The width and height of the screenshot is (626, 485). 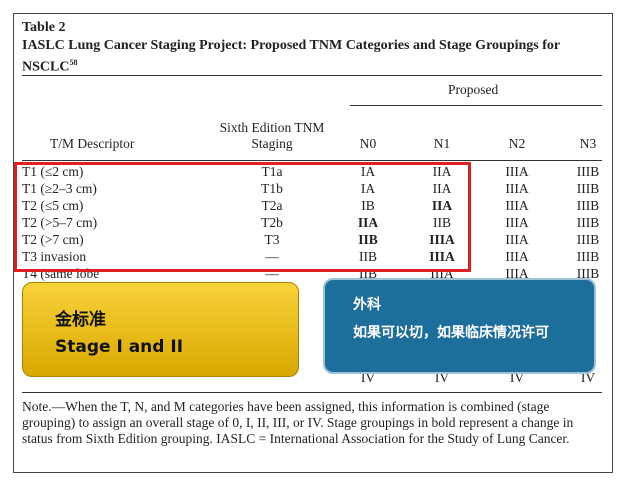 What do you see at coordinates (588, 143) in the screenshot?
I see `column-header: N3` at bounding box center [588, 143].